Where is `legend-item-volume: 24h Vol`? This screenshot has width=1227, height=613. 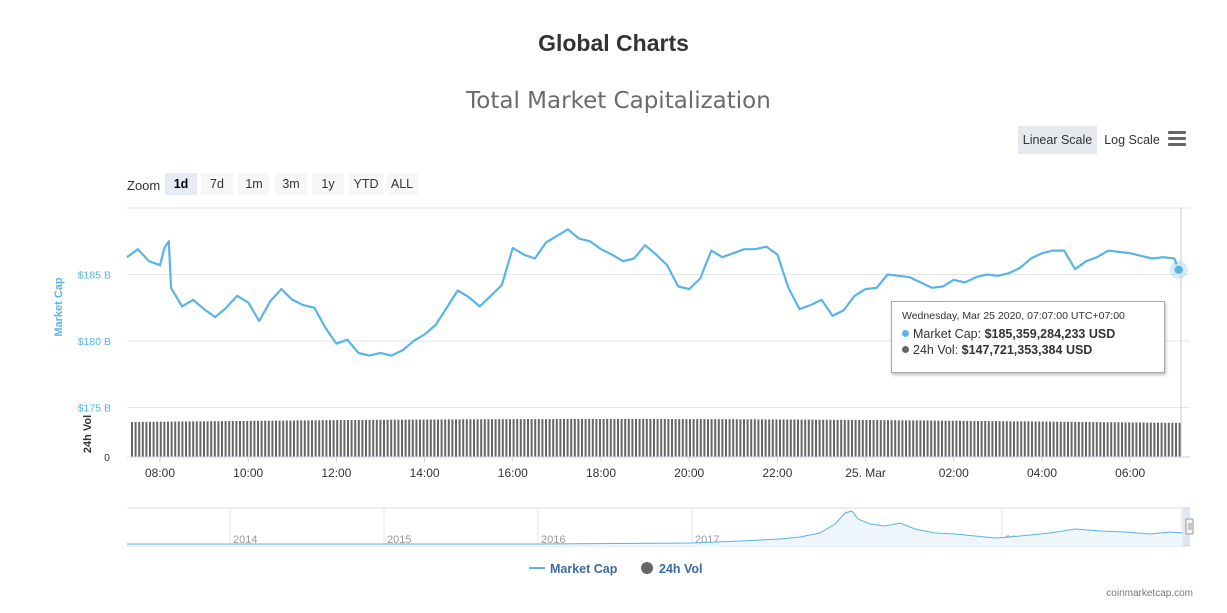
legend-item-volume: 24h Vol is located at coordinates (672, 569).